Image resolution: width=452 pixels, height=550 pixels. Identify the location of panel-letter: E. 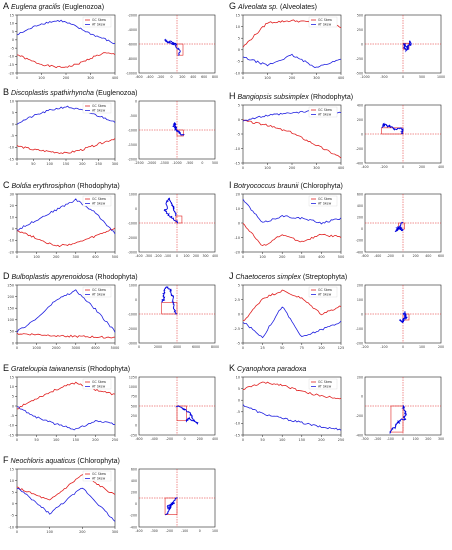
(6, 368).